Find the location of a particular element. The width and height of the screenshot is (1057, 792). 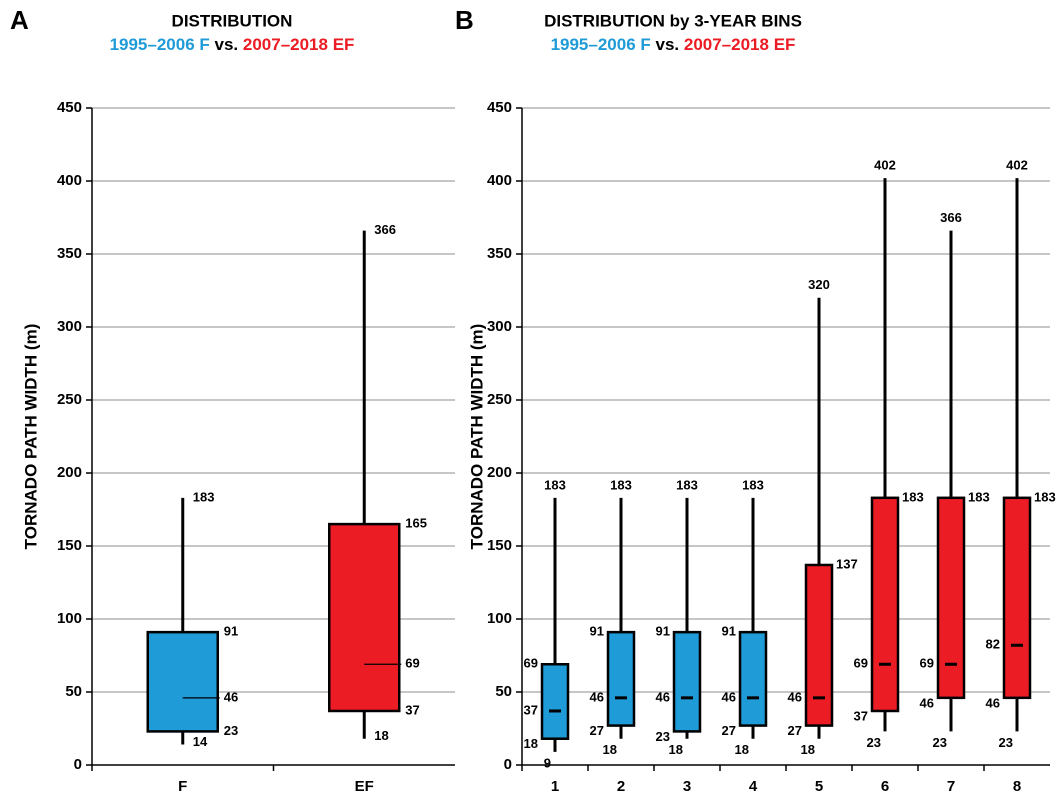

median-label: 37 is located at coordinates (531, 709).